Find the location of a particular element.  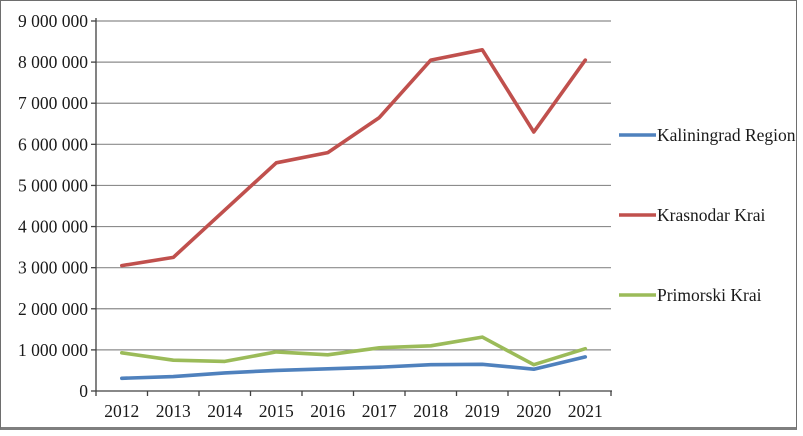

x-tick-label: 2020 is located at coordinates (533, 411).